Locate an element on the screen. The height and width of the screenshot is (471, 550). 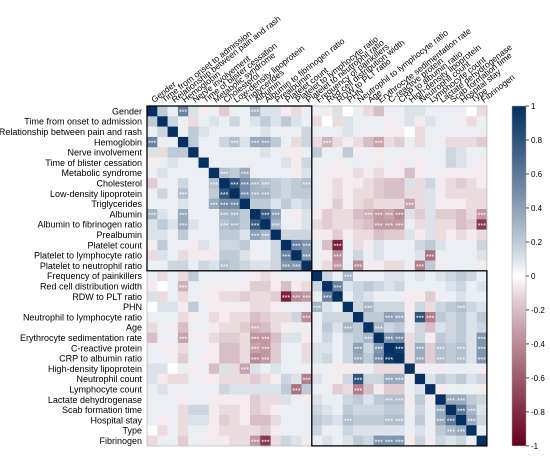
row-label: Frequency of painkillers is located at coordinates (95, 276).